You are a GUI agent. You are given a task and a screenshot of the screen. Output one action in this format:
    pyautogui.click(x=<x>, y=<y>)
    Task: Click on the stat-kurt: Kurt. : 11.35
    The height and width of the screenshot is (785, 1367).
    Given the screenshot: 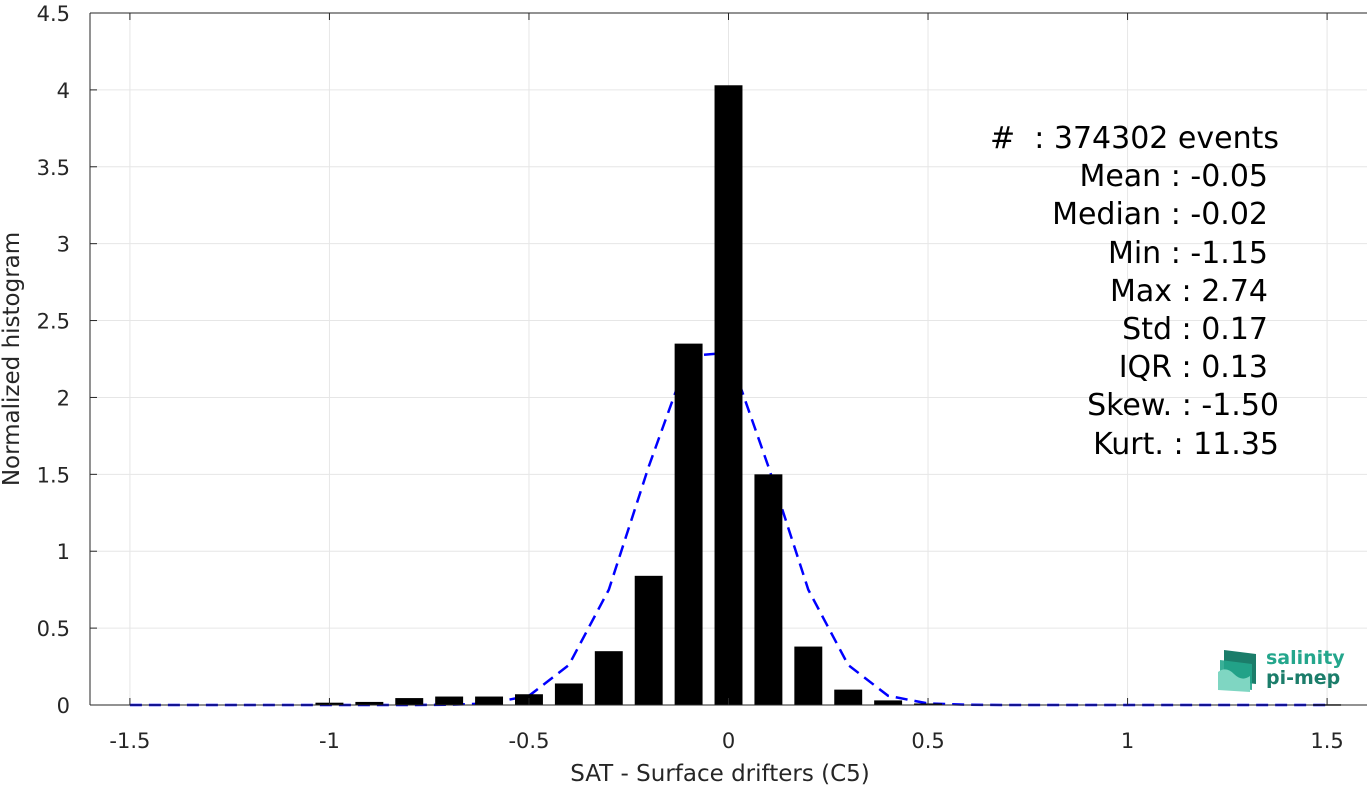 What is the action you would take?
    pyautogui.click(x=1186, y=444)
    